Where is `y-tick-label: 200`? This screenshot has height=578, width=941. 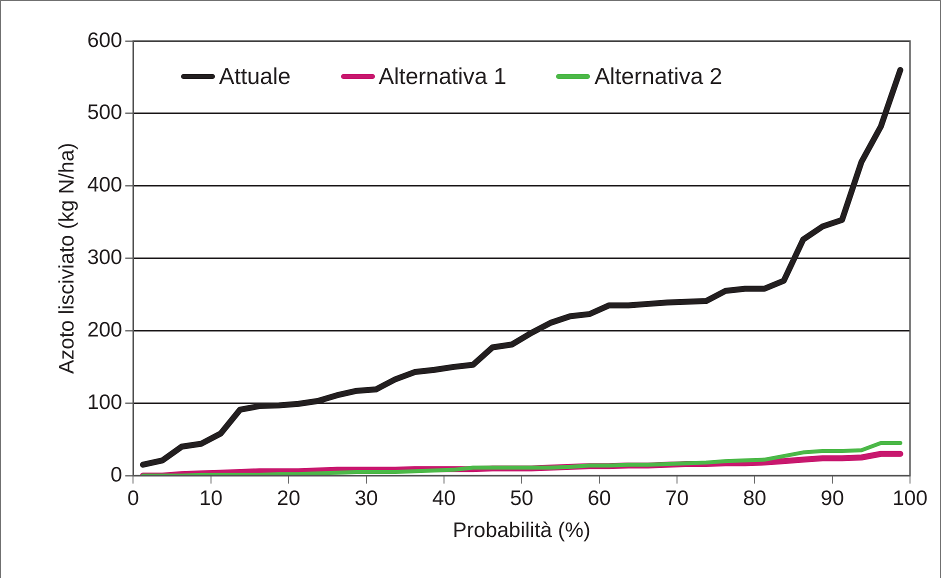
y-tick-label: 200 is located at coordinates (104, 330).